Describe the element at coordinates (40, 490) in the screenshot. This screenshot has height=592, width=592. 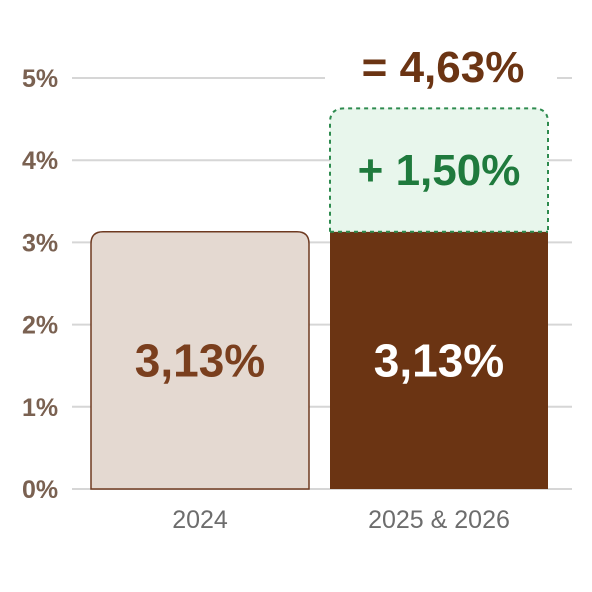
I see `y-tick-label: 0%` at that location.